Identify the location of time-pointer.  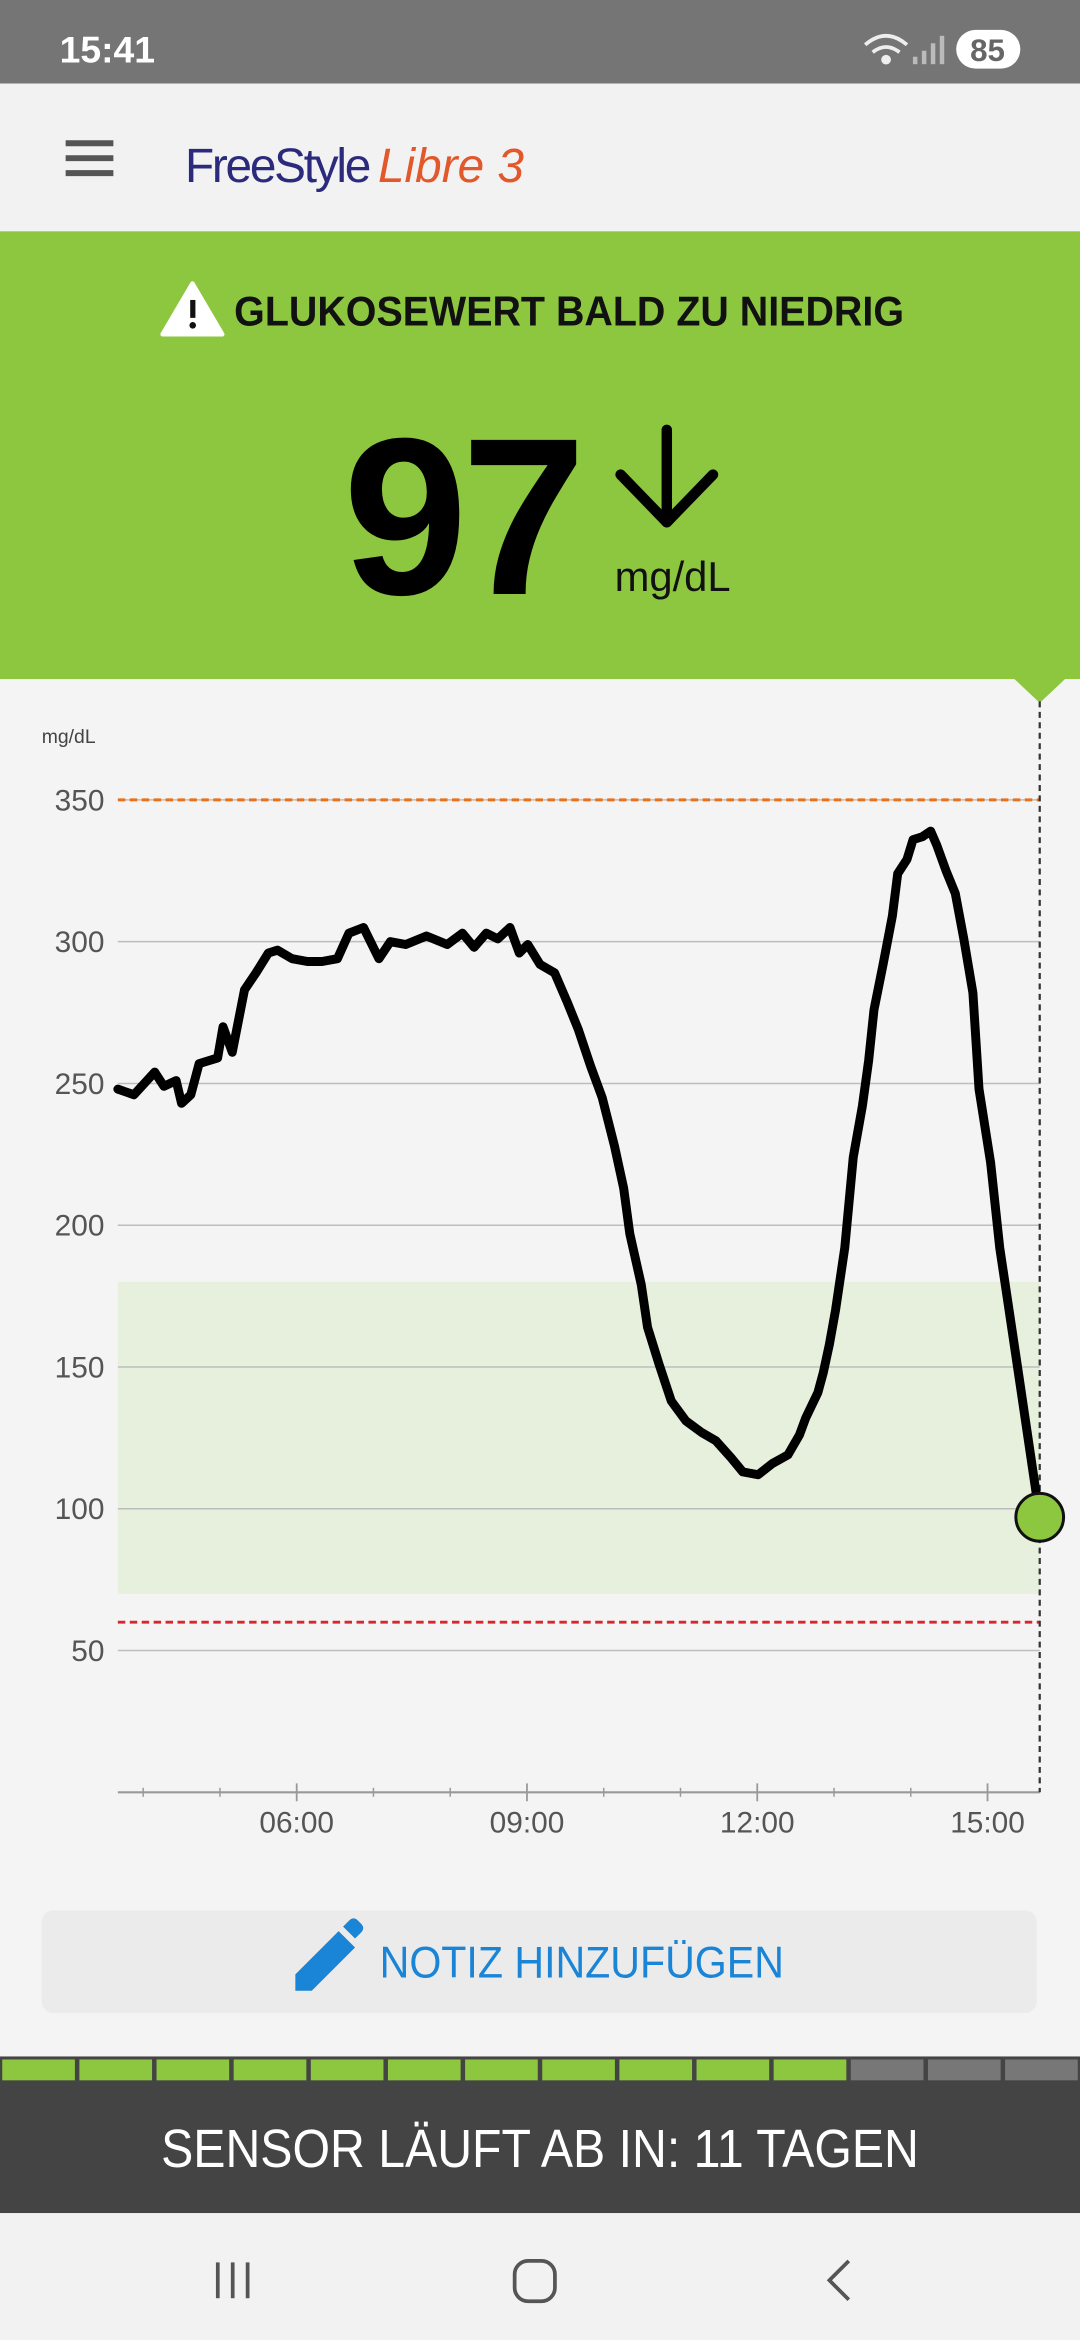
(1040, 691).